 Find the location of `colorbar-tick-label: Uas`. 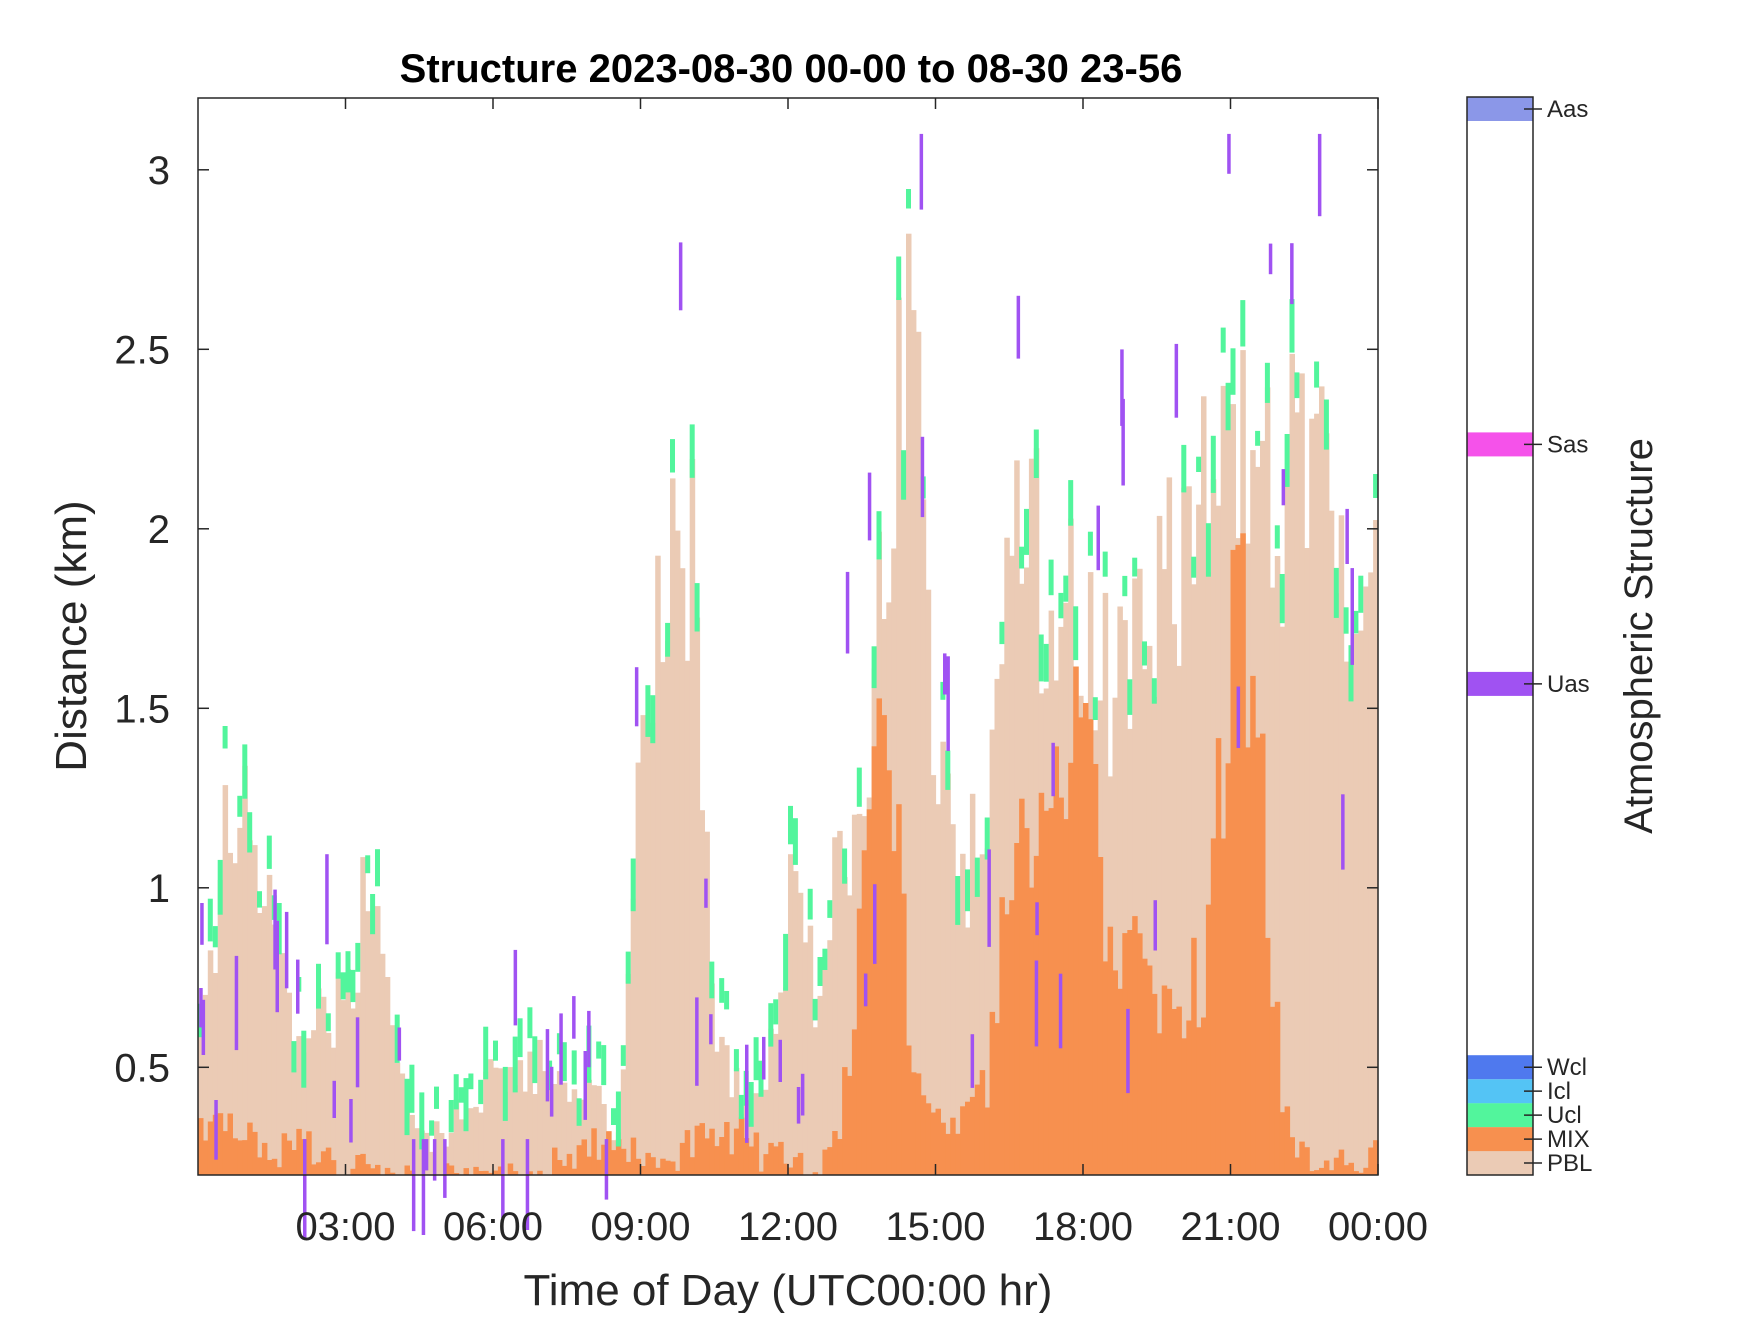

colorbar-tick-label: Uas is located at coordinates (1568, 684).